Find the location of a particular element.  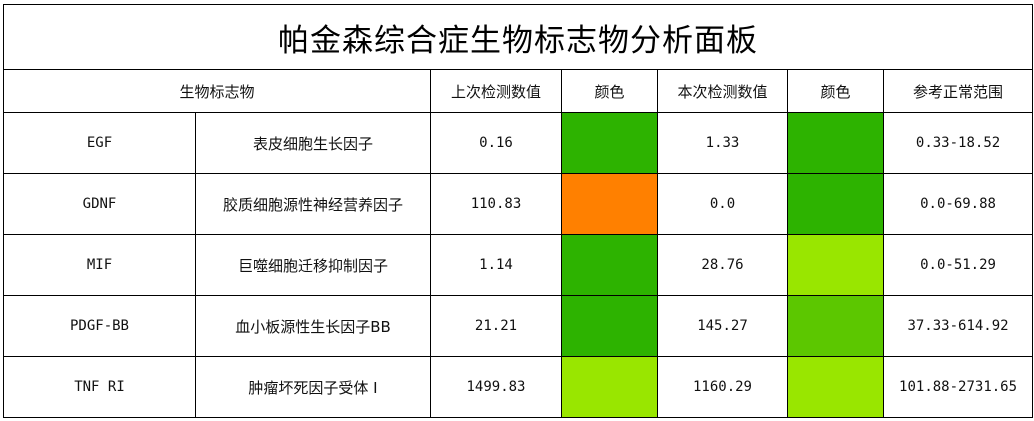

biomarker-code: MIF is located at coordinates (99, 265).